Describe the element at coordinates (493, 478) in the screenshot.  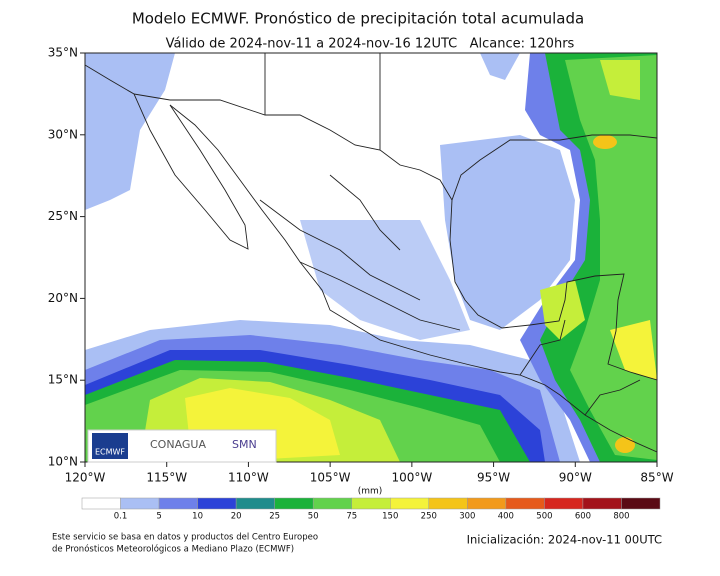
I see `lon-tick-label: 95°W` at that location.